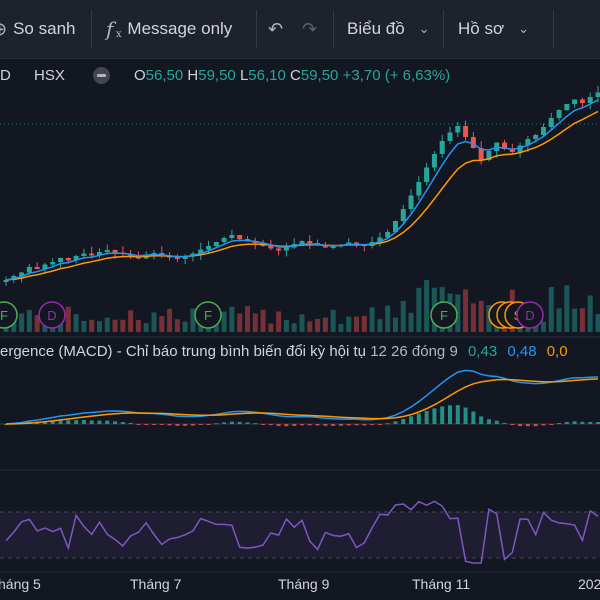 The image size is (600, 600). I want to click on chart-type-label: Biểu đồ, so click(376, 28).